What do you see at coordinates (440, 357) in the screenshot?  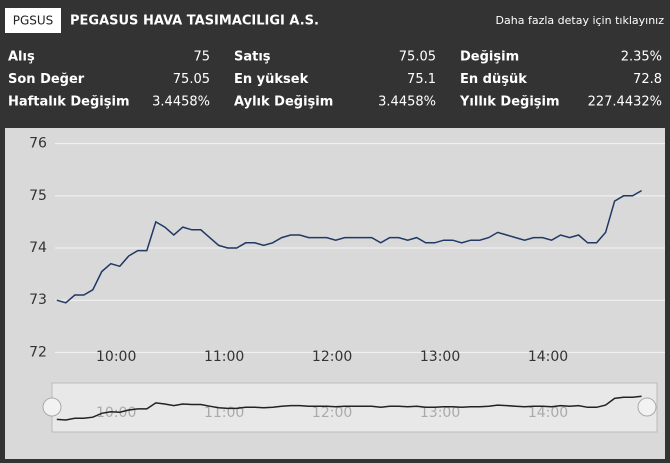 I see `x-tick-label: 13:00` at bounding box center [440, 357].